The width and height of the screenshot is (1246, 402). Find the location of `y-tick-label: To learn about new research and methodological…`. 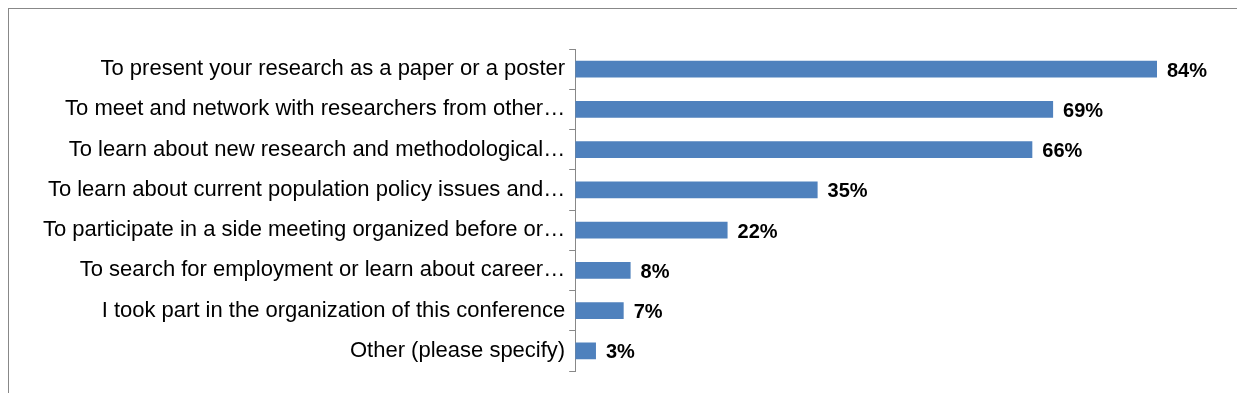

y-tick-label: To learn about new research and methodological… is located at coordinates (317, 148).